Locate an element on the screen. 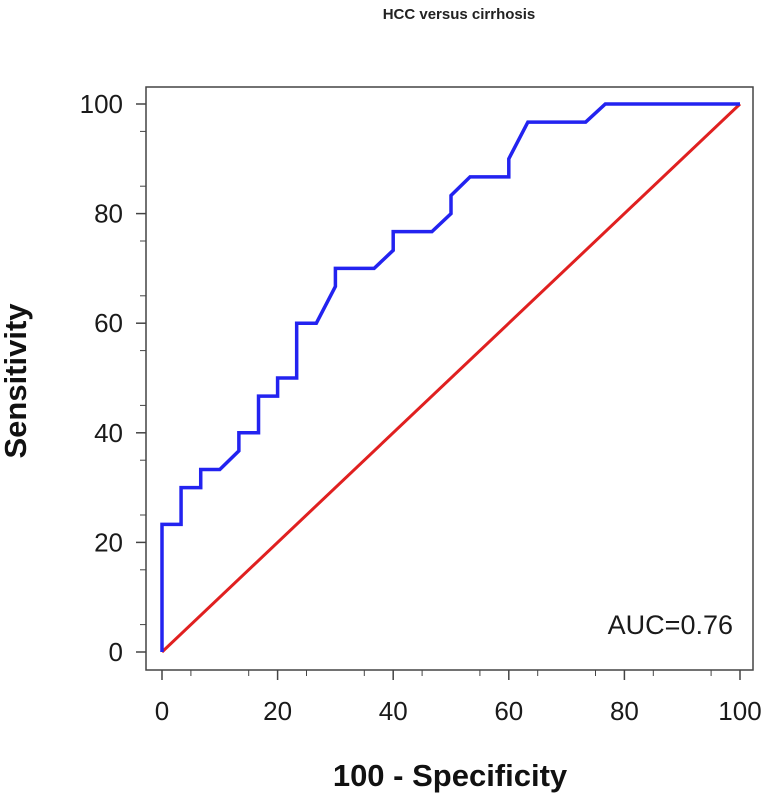  y-tick-label: 0 is located at coordinates (116, 652).